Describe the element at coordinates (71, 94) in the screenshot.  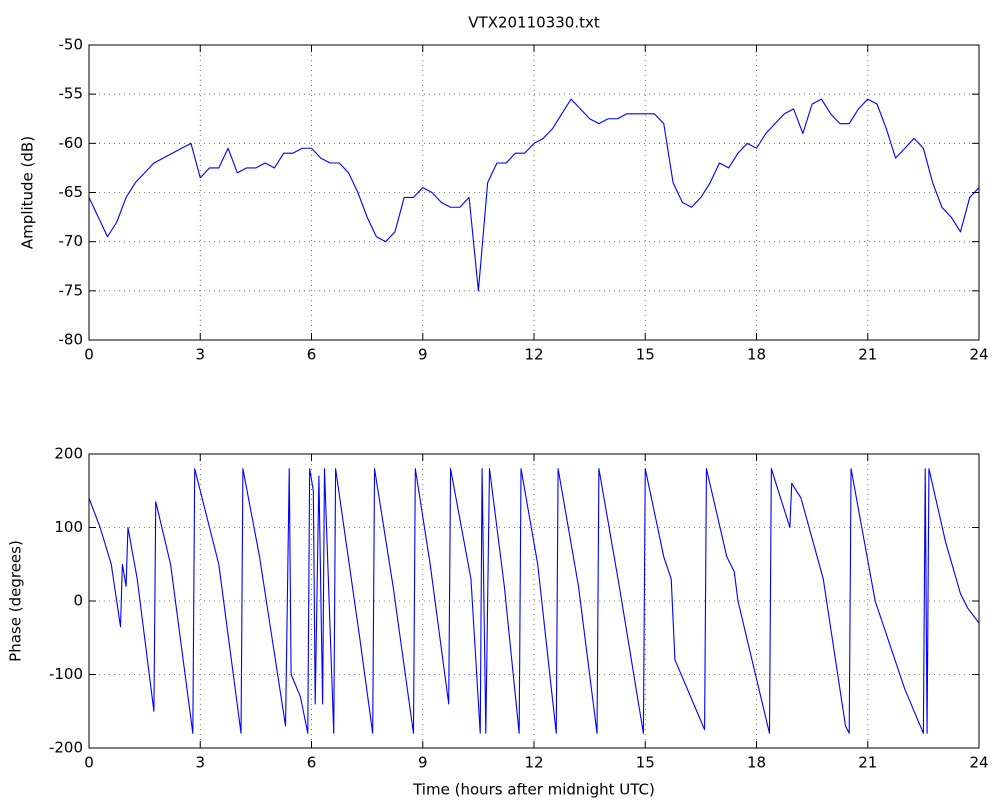
I see `y-tick-label: -55` at that location.